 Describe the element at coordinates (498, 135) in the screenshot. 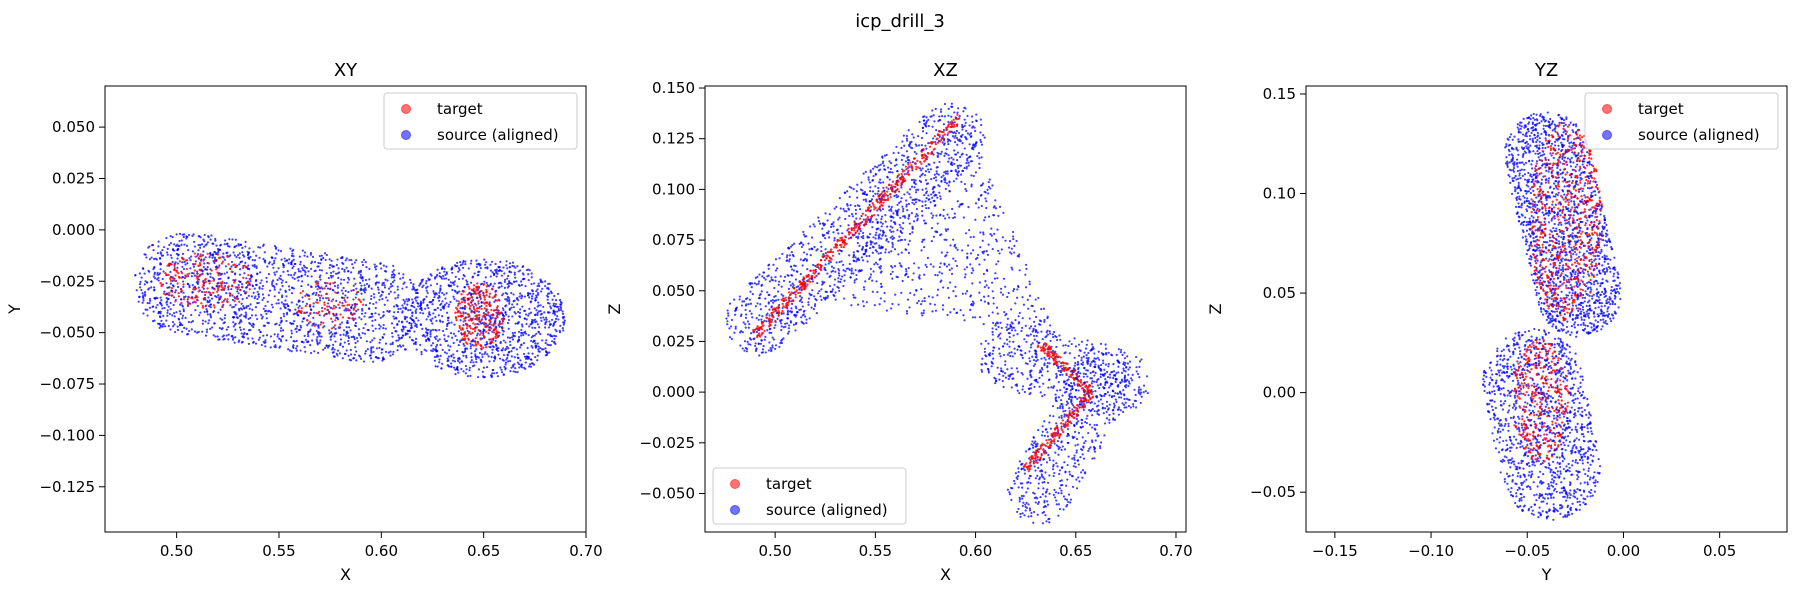

I see `legend-label: source (aligned)` at that location.